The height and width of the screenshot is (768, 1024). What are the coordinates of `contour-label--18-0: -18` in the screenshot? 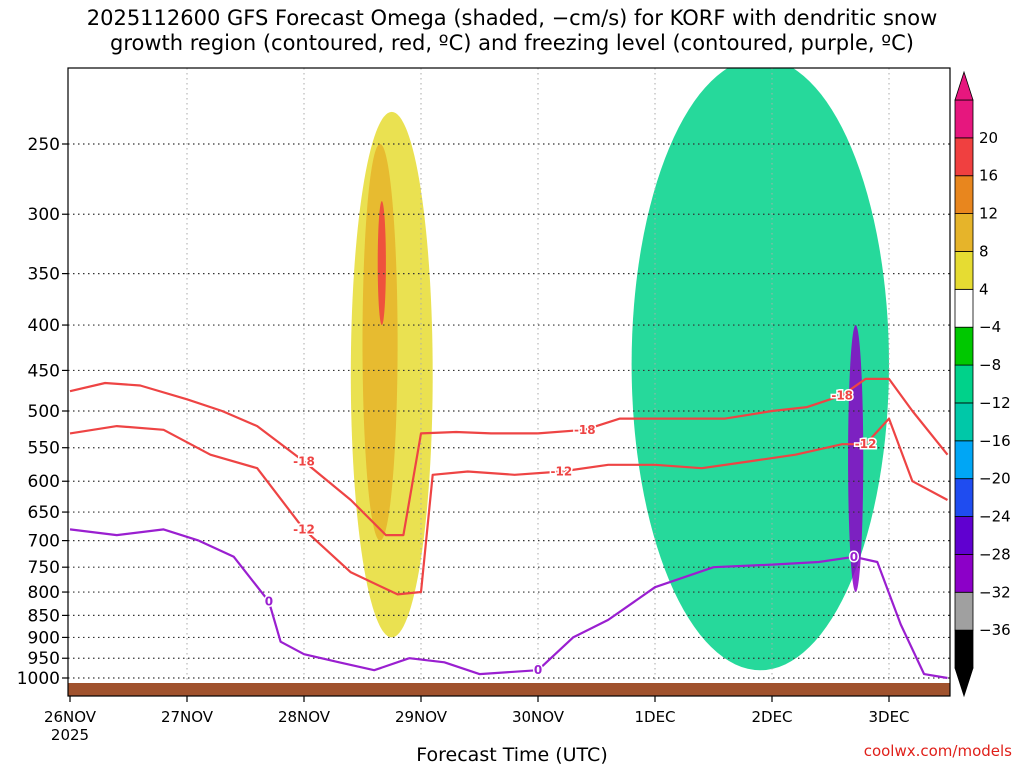 It's located at (304, 461).